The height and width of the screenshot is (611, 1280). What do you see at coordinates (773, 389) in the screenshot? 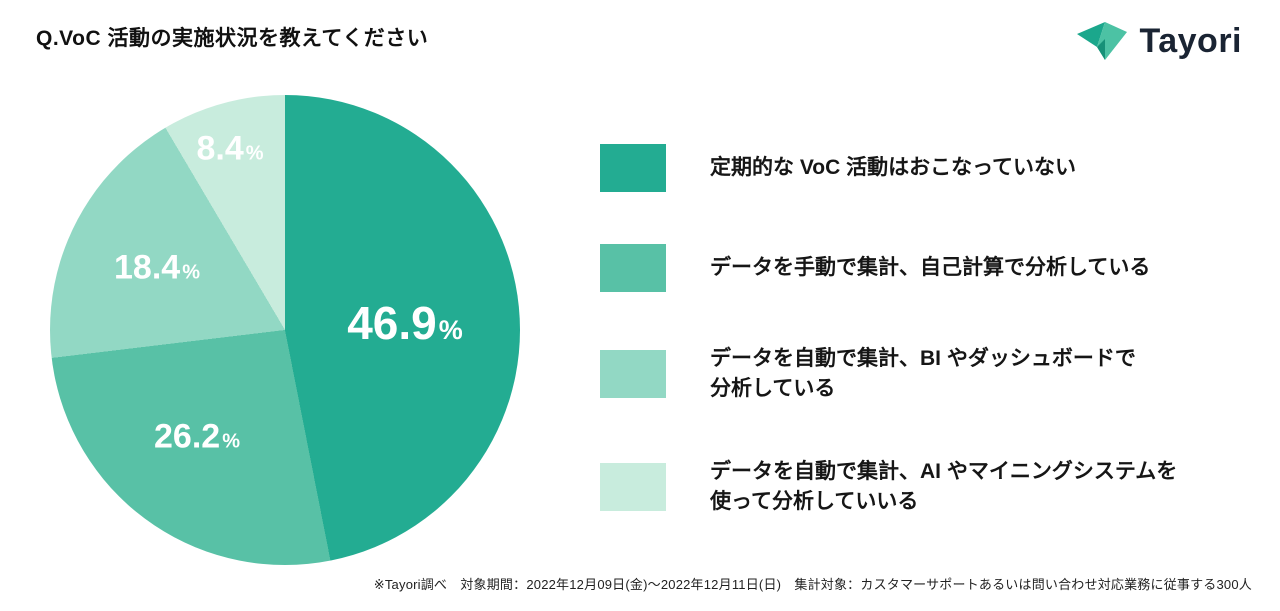
I see `legend-label-3-line-2: 分析している` at bounding box center [773, 389].